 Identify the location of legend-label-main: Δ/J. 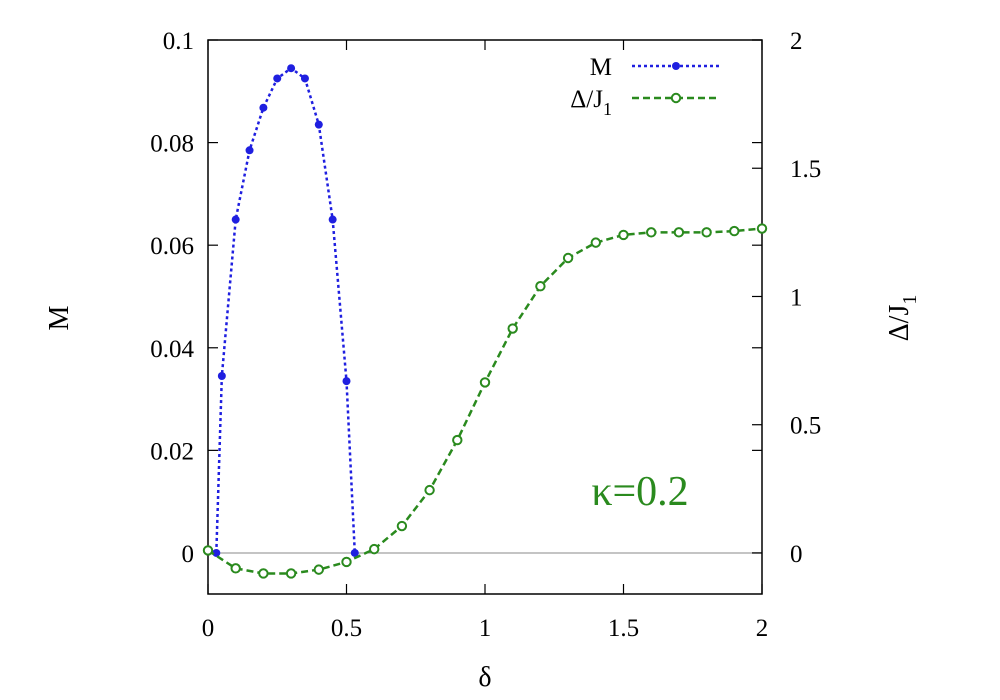
(586, 99).